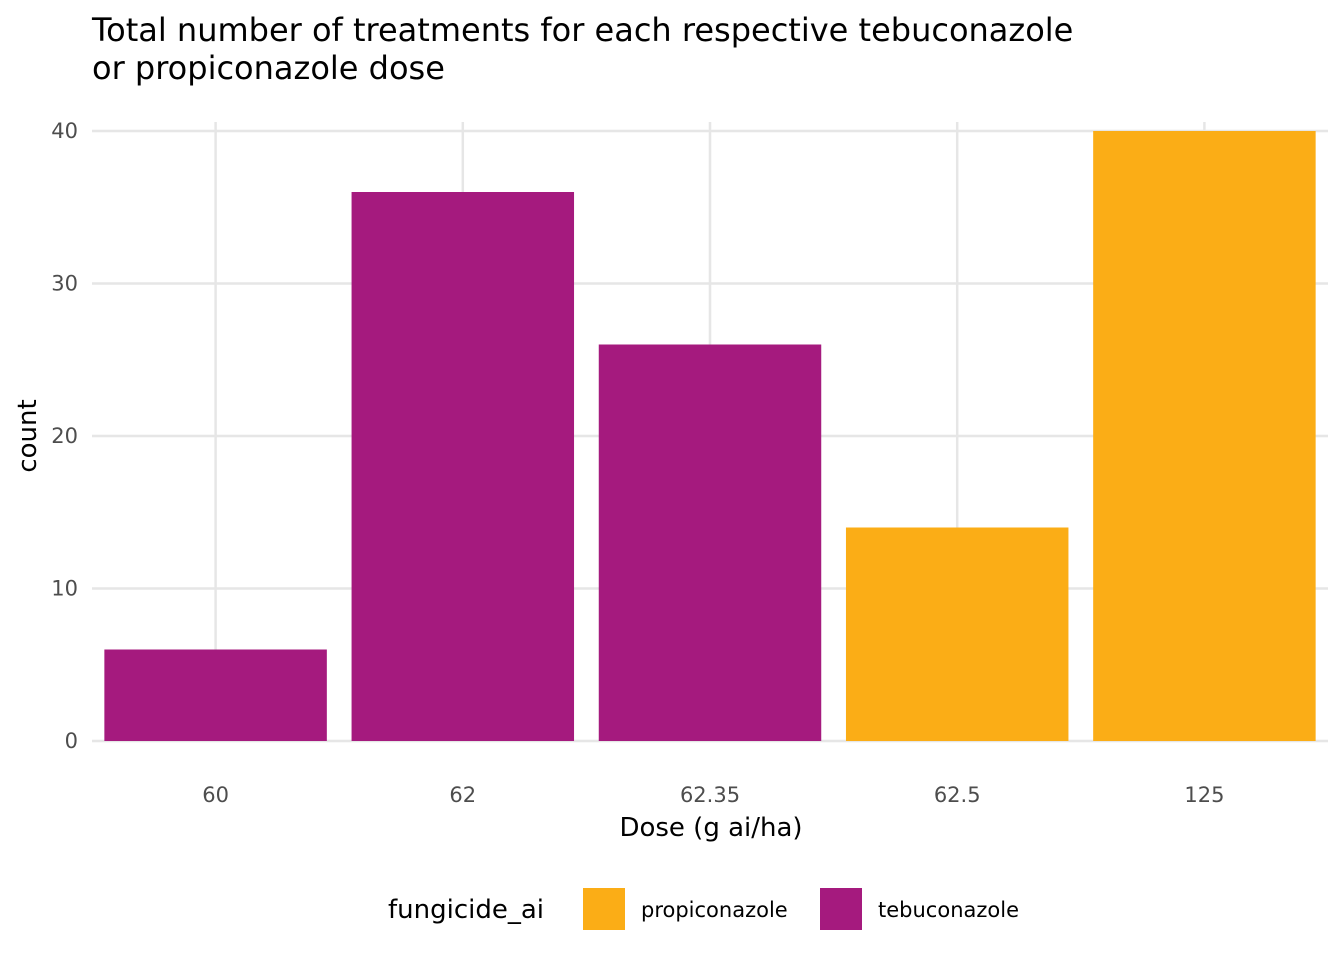 The image size is (1344, 964). What do you see at coordinates (215, 795) in the screenshot?
I see `x-tick-label-60: 60` at bounding box center [215, 795].